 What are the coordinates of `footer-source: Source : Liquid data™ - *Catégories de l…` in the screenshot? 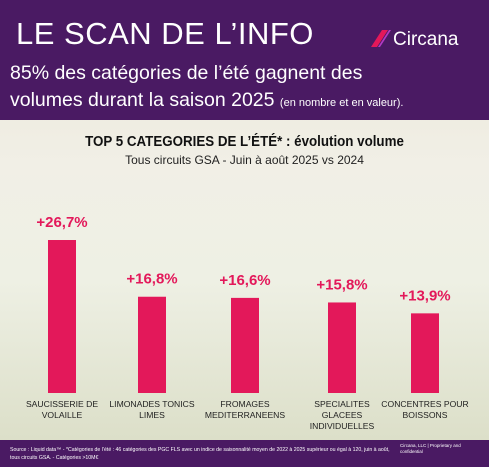 It's located at (200, 454).